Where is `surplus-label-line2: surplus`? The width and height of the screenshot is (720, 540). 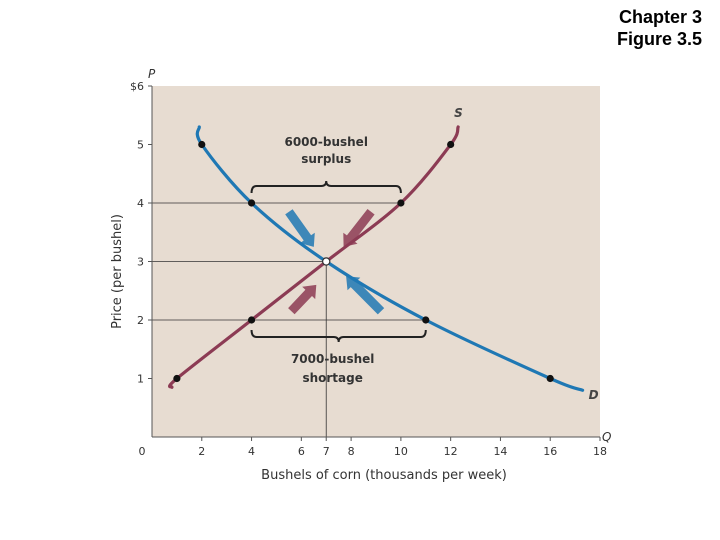 surplus-label-line2: surplus is located at coordinates (326, 159).